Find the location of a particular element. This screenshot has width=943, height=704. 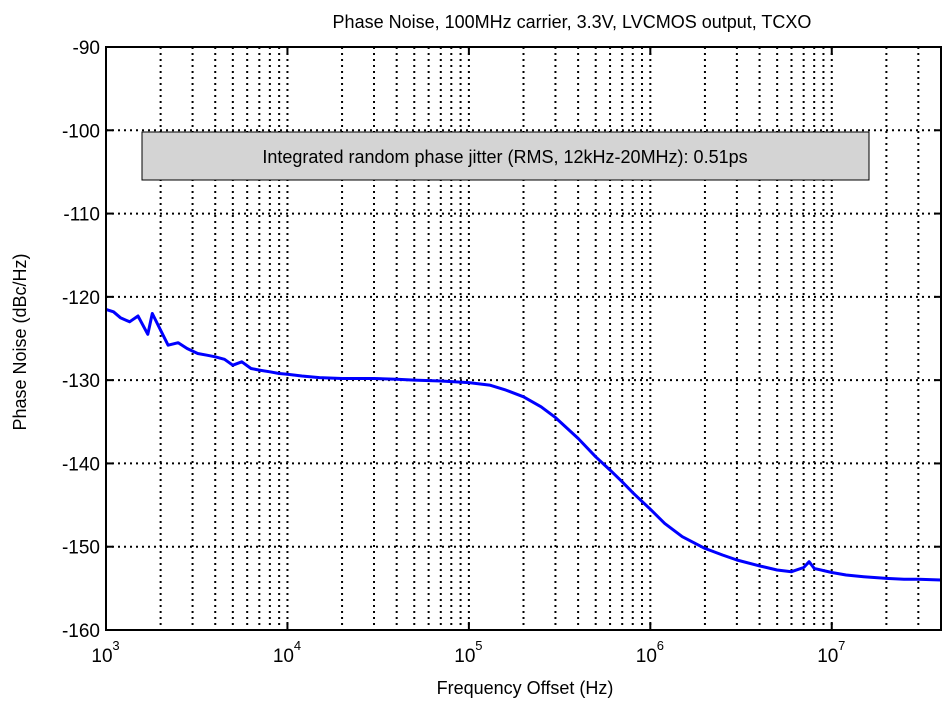

x-tick-label: 10⁷ is located at coordinates (831, 652).